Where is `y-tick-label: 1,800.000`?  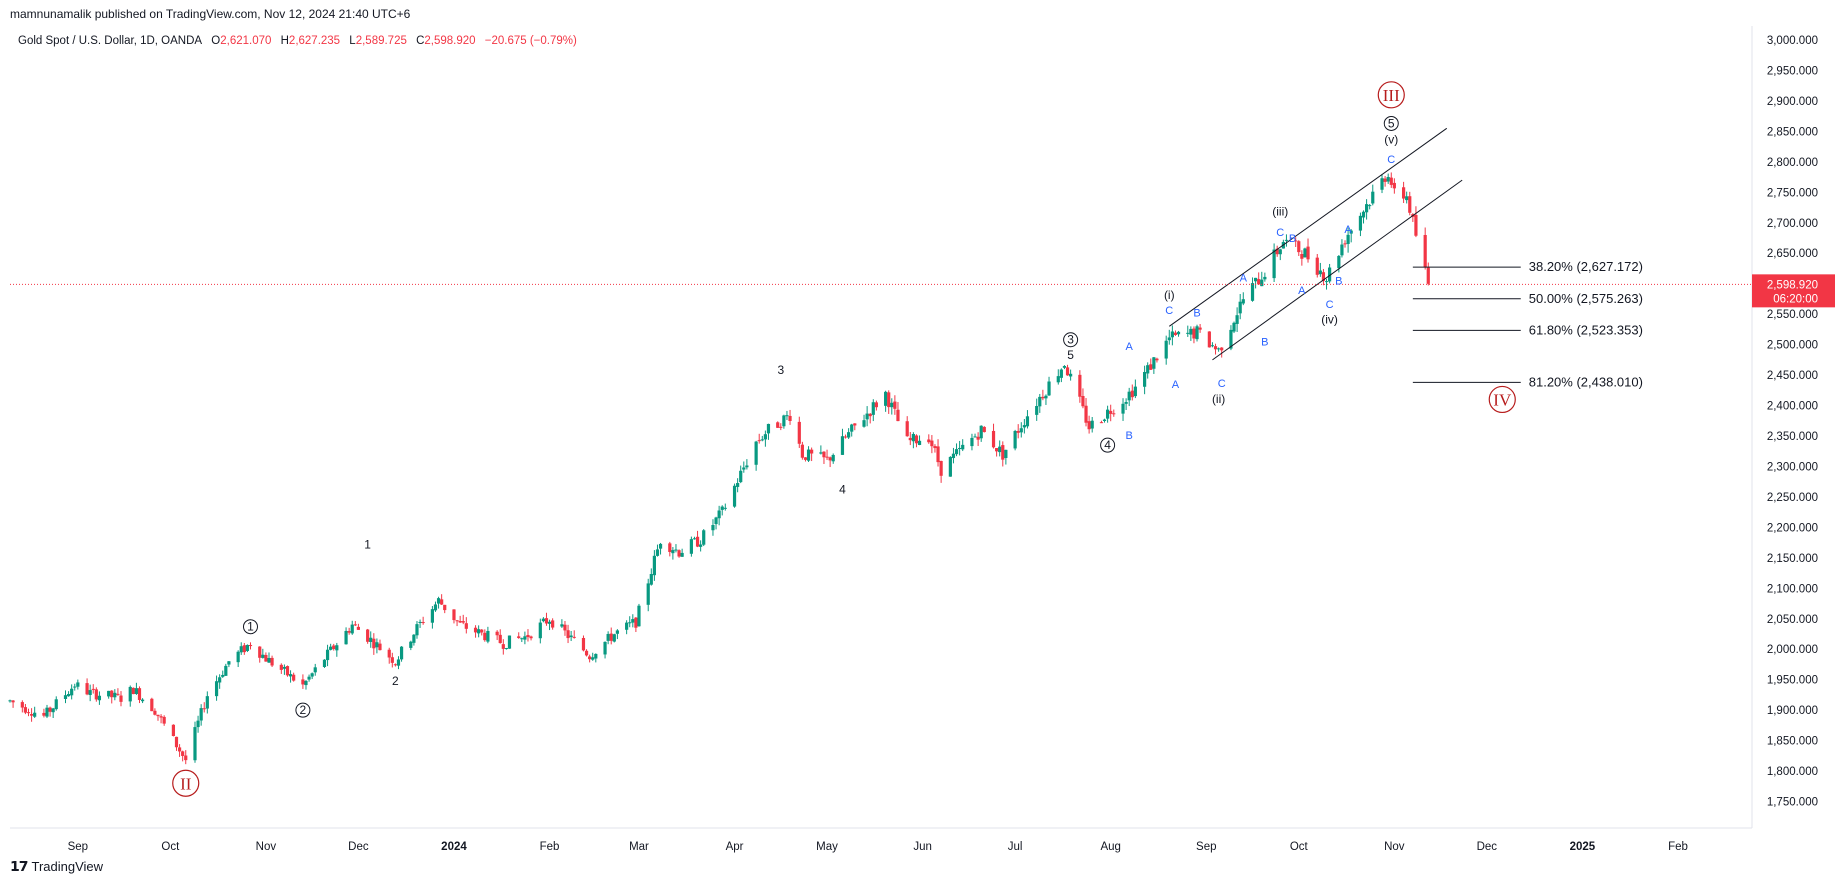 y-tick-label: 1,800.000 is located at coordinates (1792, 772).